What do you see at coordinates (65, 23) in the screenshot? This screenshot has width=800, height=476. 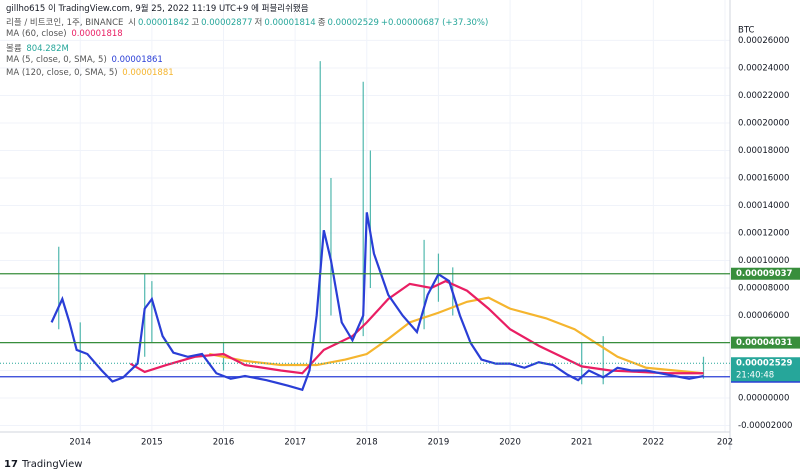 I see `symbol: 리플 / 비트코인, 1주, BINANCE` at bounding box center [65, 23].